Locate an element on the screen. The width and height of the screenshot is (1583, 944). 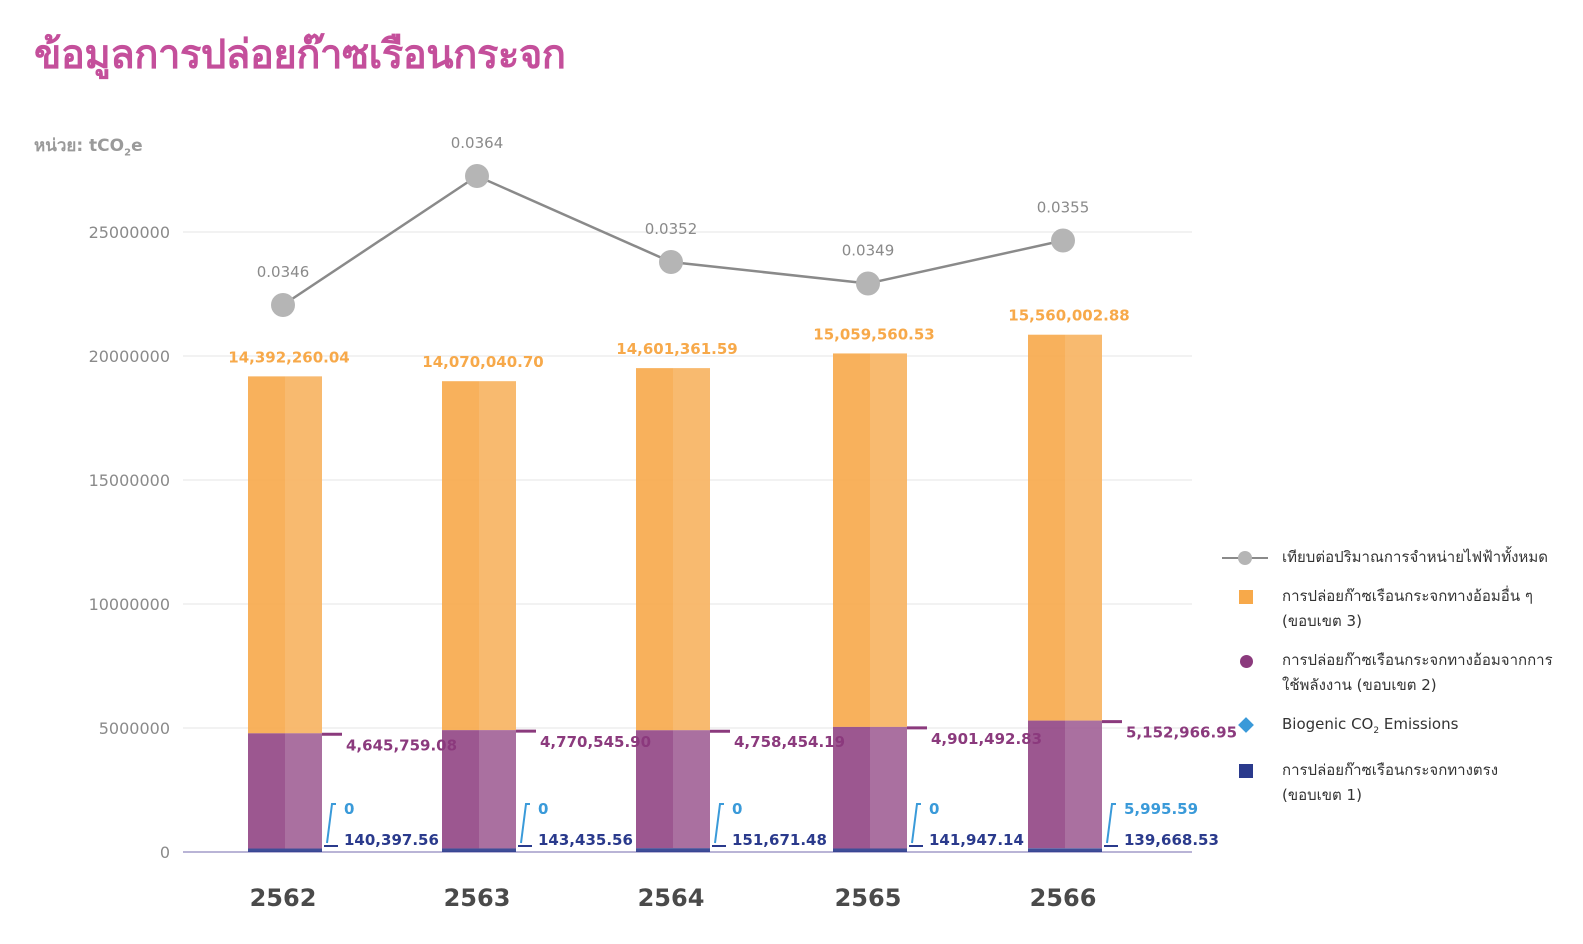
unit-suffix: e is located at coordinates (137, 146).